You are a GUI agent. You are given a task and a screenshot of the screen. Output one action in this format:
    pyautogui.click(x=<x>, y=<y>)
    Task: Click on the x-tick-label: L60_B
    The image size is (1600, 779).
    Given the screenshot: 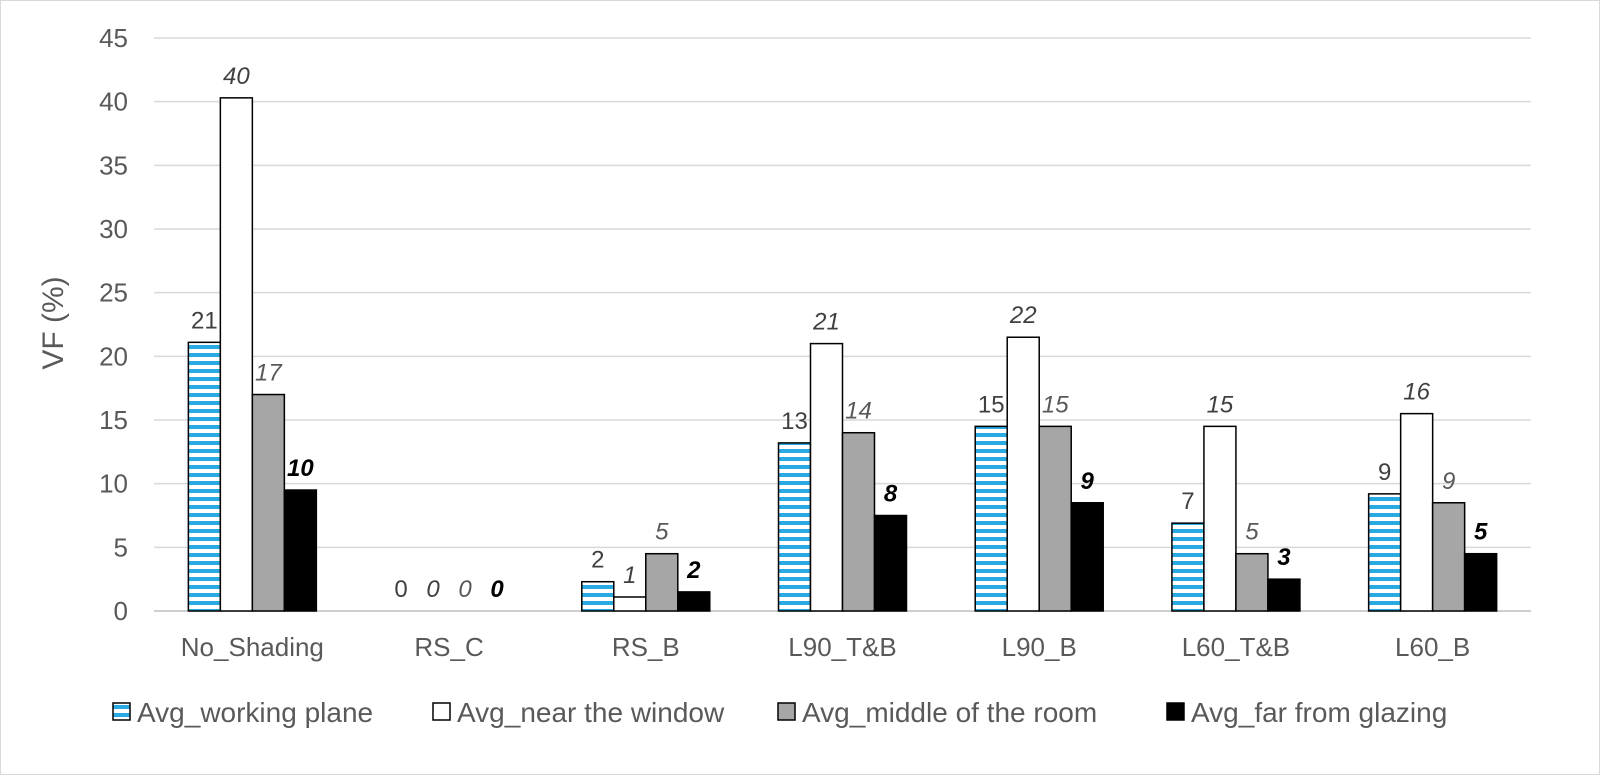 What is the action you would take?
    pyautogui.click(x=1432, y=647)
    